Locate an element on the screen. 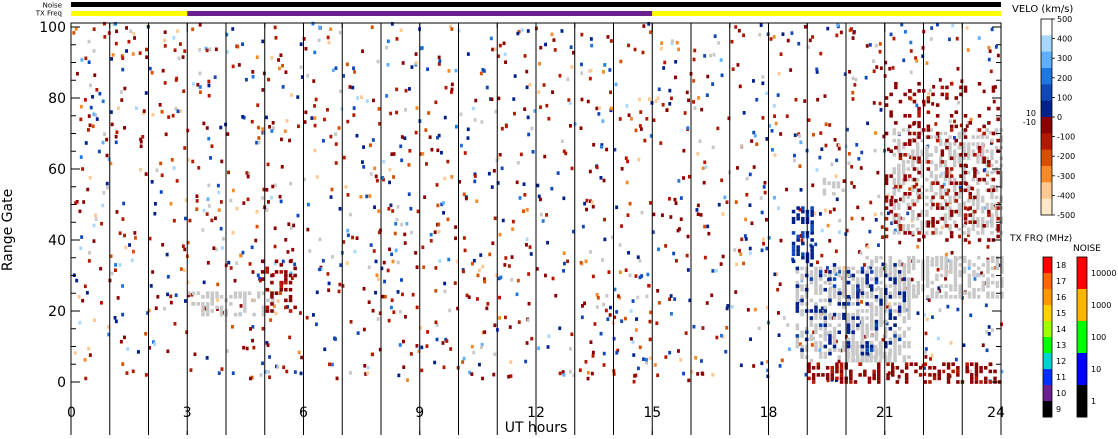 This screenshot has width=1118, height=439. x-tick-label: 9 is located at coordinates (419, 413).